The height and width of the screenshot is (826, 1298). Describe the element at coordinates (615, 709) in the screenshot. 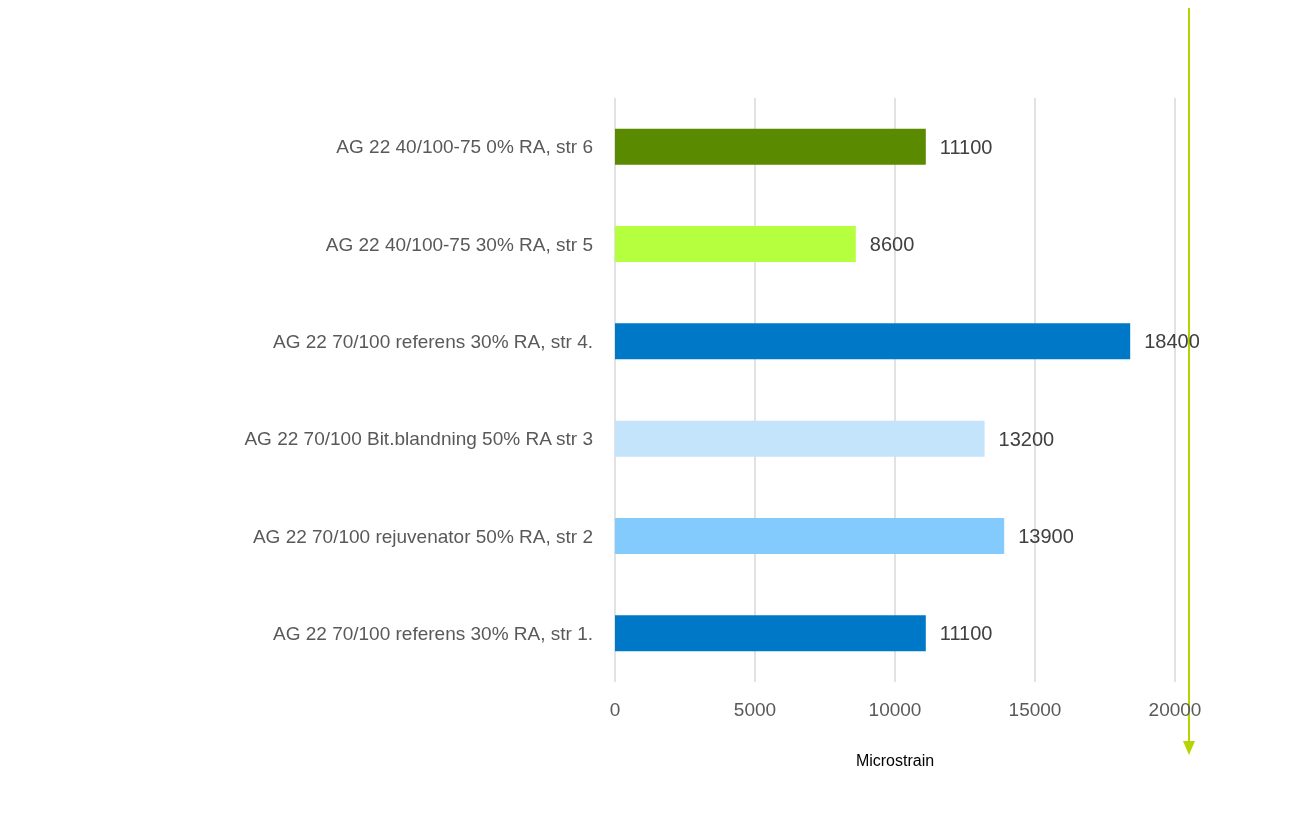

I see `x-tick-label: 0` at that location.